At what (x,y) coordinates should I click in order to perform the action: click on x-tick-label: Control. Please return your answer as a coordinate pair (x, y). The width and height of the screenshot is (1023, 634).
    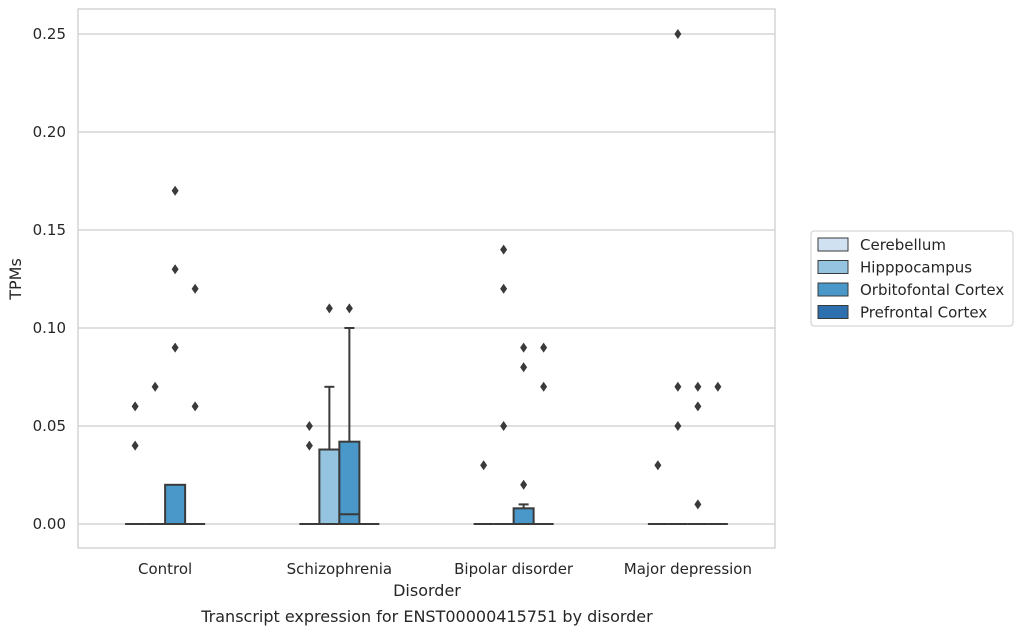
    Looking at the image, I should click on (165, 569).